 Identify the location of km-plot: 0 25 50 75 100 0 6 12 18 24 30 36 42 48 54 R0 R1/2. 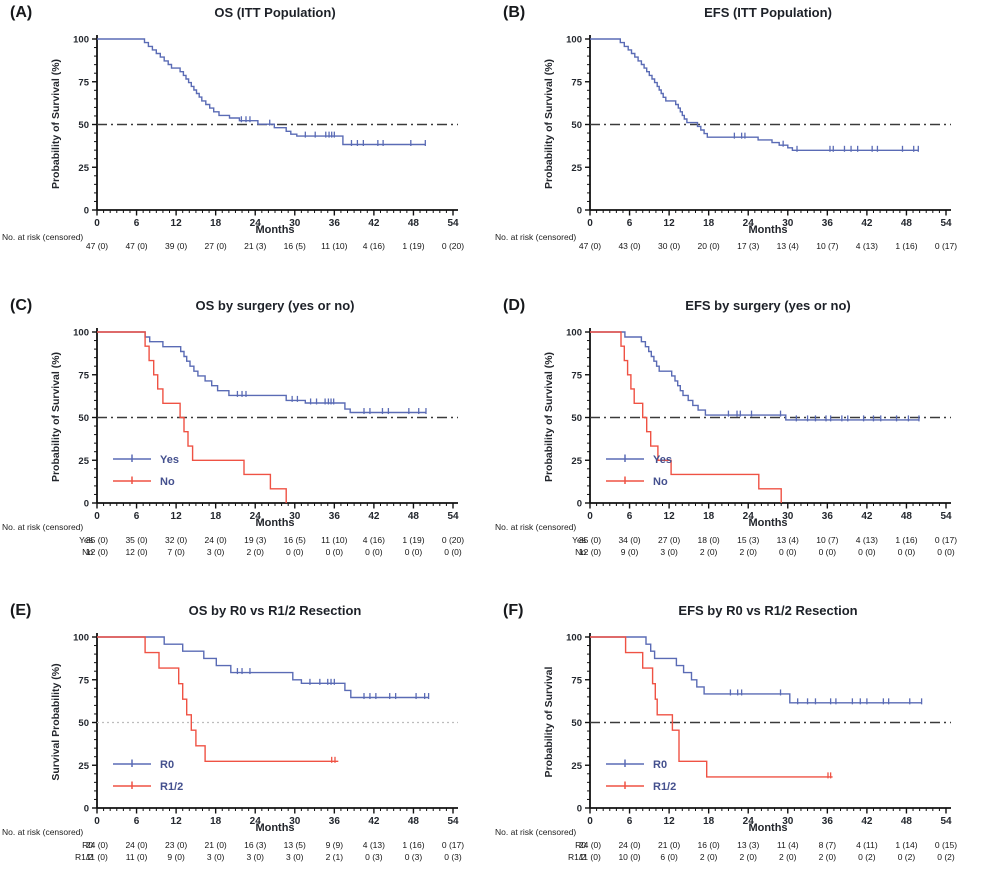
(759, 730).